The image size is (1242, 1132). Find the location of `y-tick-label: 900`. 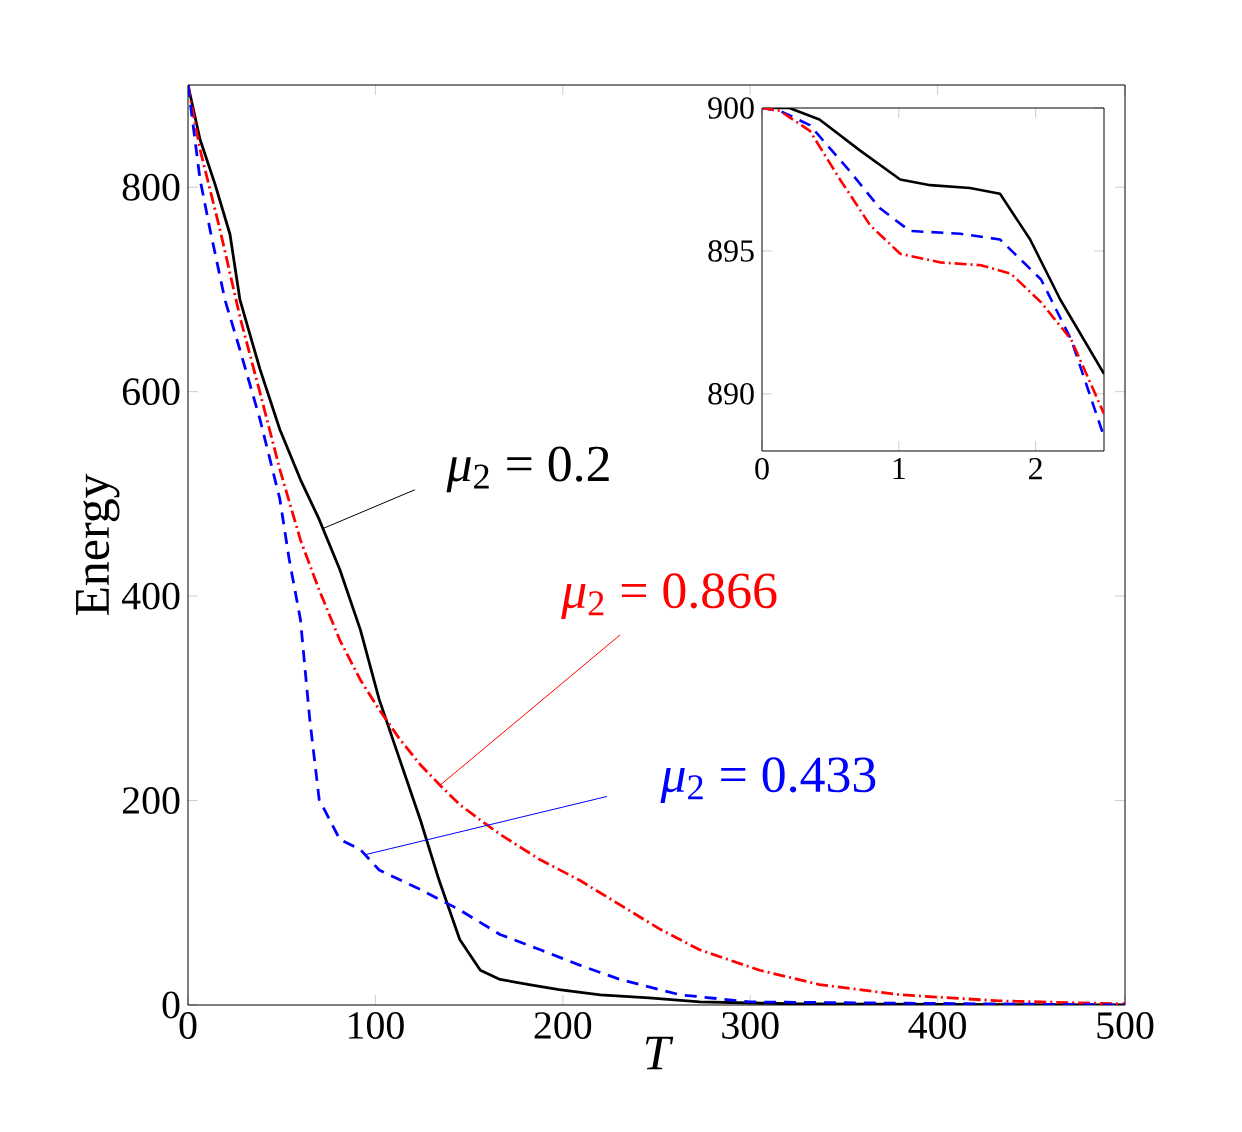

y-tick-label: 900 is located at coordinates (731, 108).